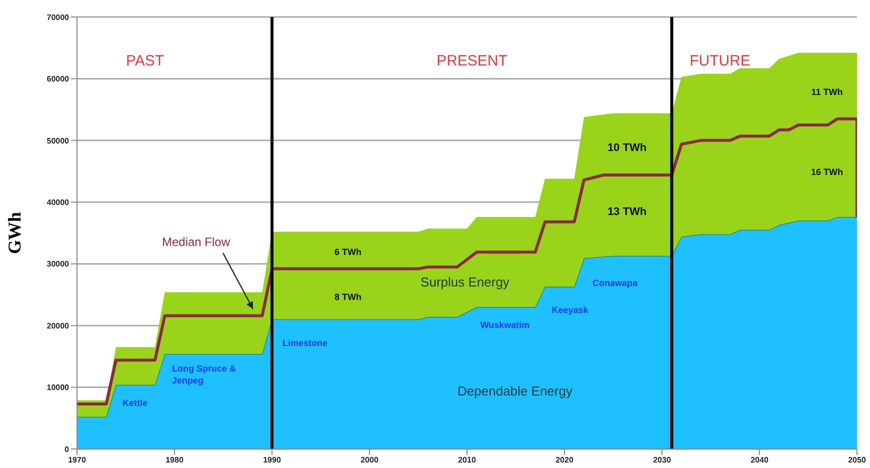 The height and width of the screenshot is (468, 870). I want to click on annotation: 13 TWh, so click(627, 212).